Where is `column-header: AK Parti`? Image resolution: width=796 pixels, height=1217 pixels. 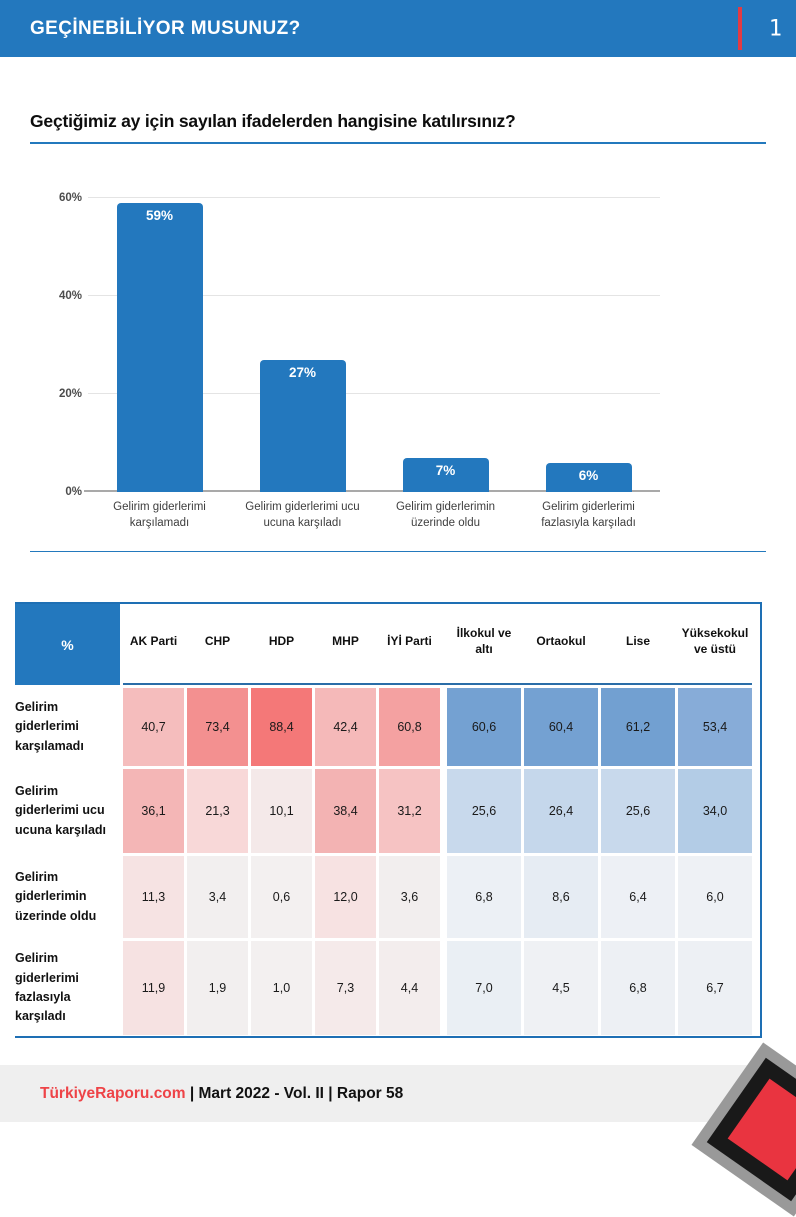 column-header: AK Parti is located at coordinates (153, 641).